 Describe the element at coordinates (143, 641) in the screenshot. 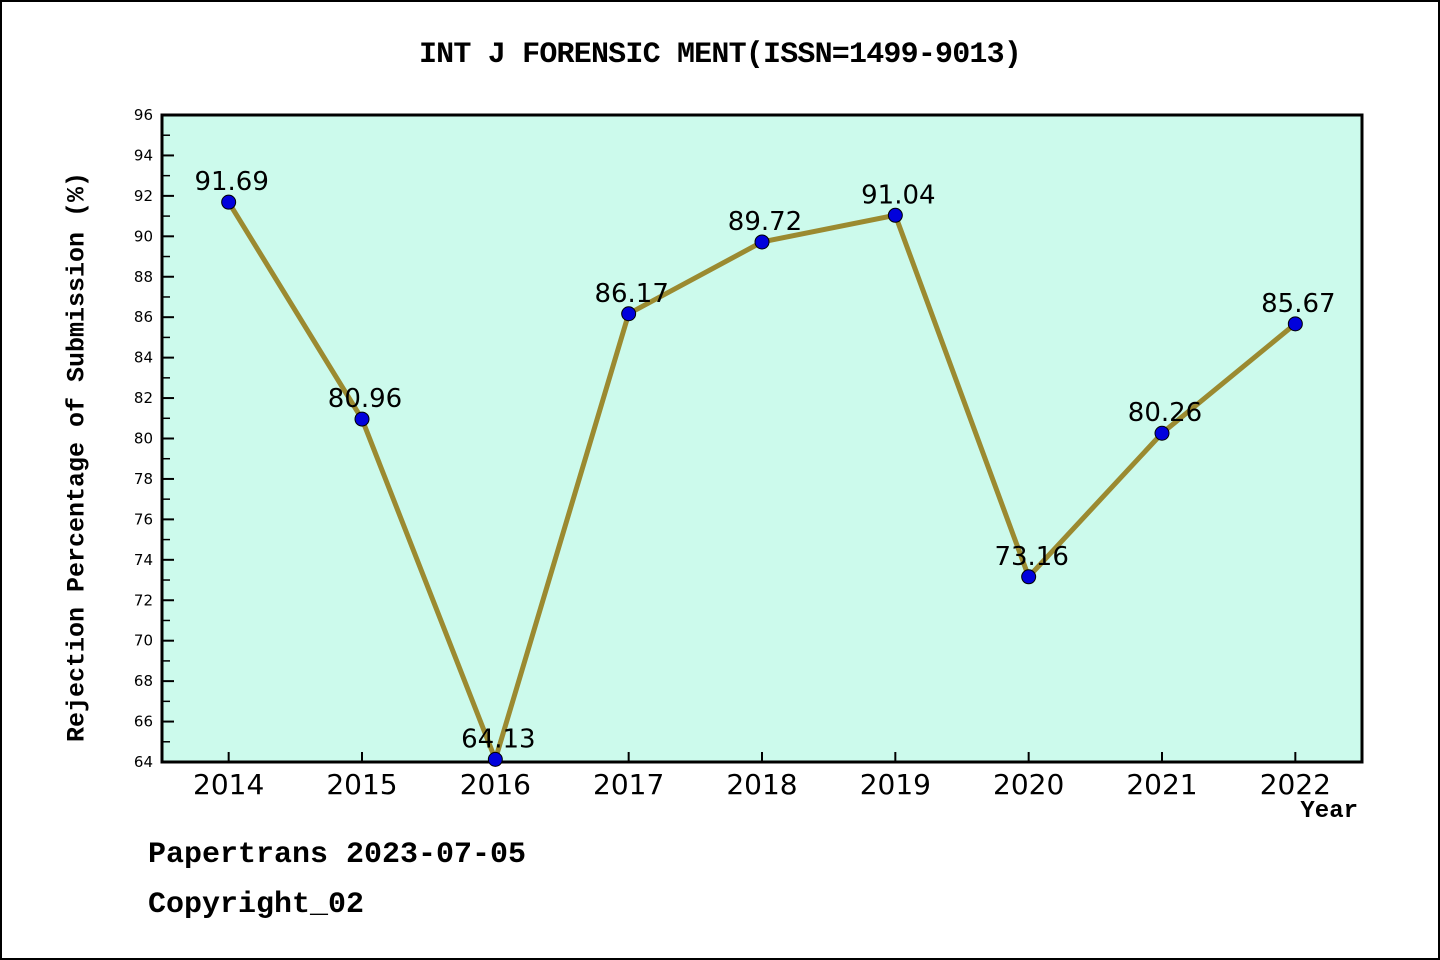

I see `y-tick-label: 70` at that location.